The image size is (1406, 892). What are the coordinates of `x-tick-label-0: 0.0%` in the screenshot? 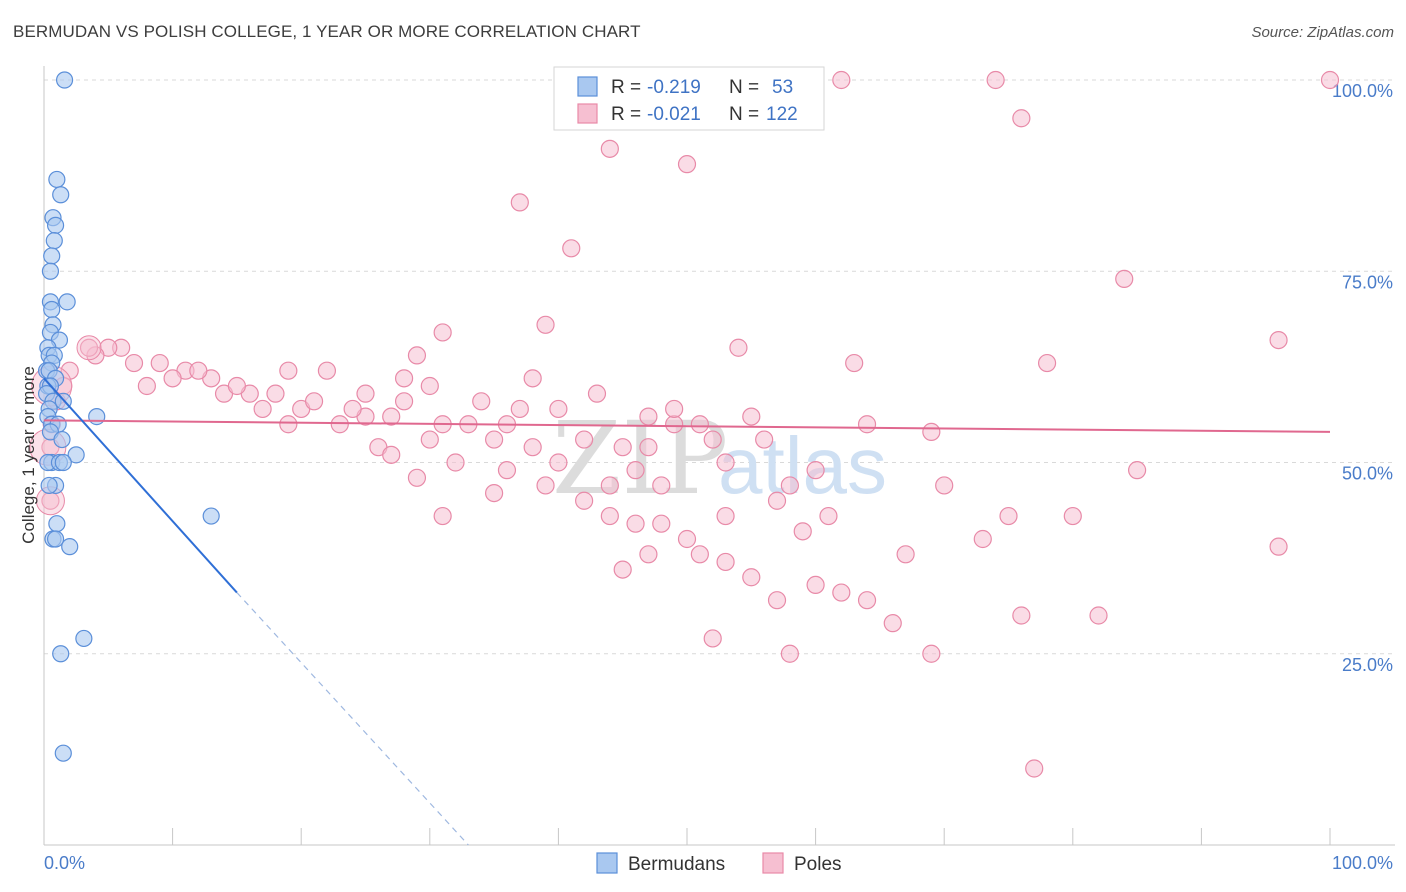 It's located at (64, 863).